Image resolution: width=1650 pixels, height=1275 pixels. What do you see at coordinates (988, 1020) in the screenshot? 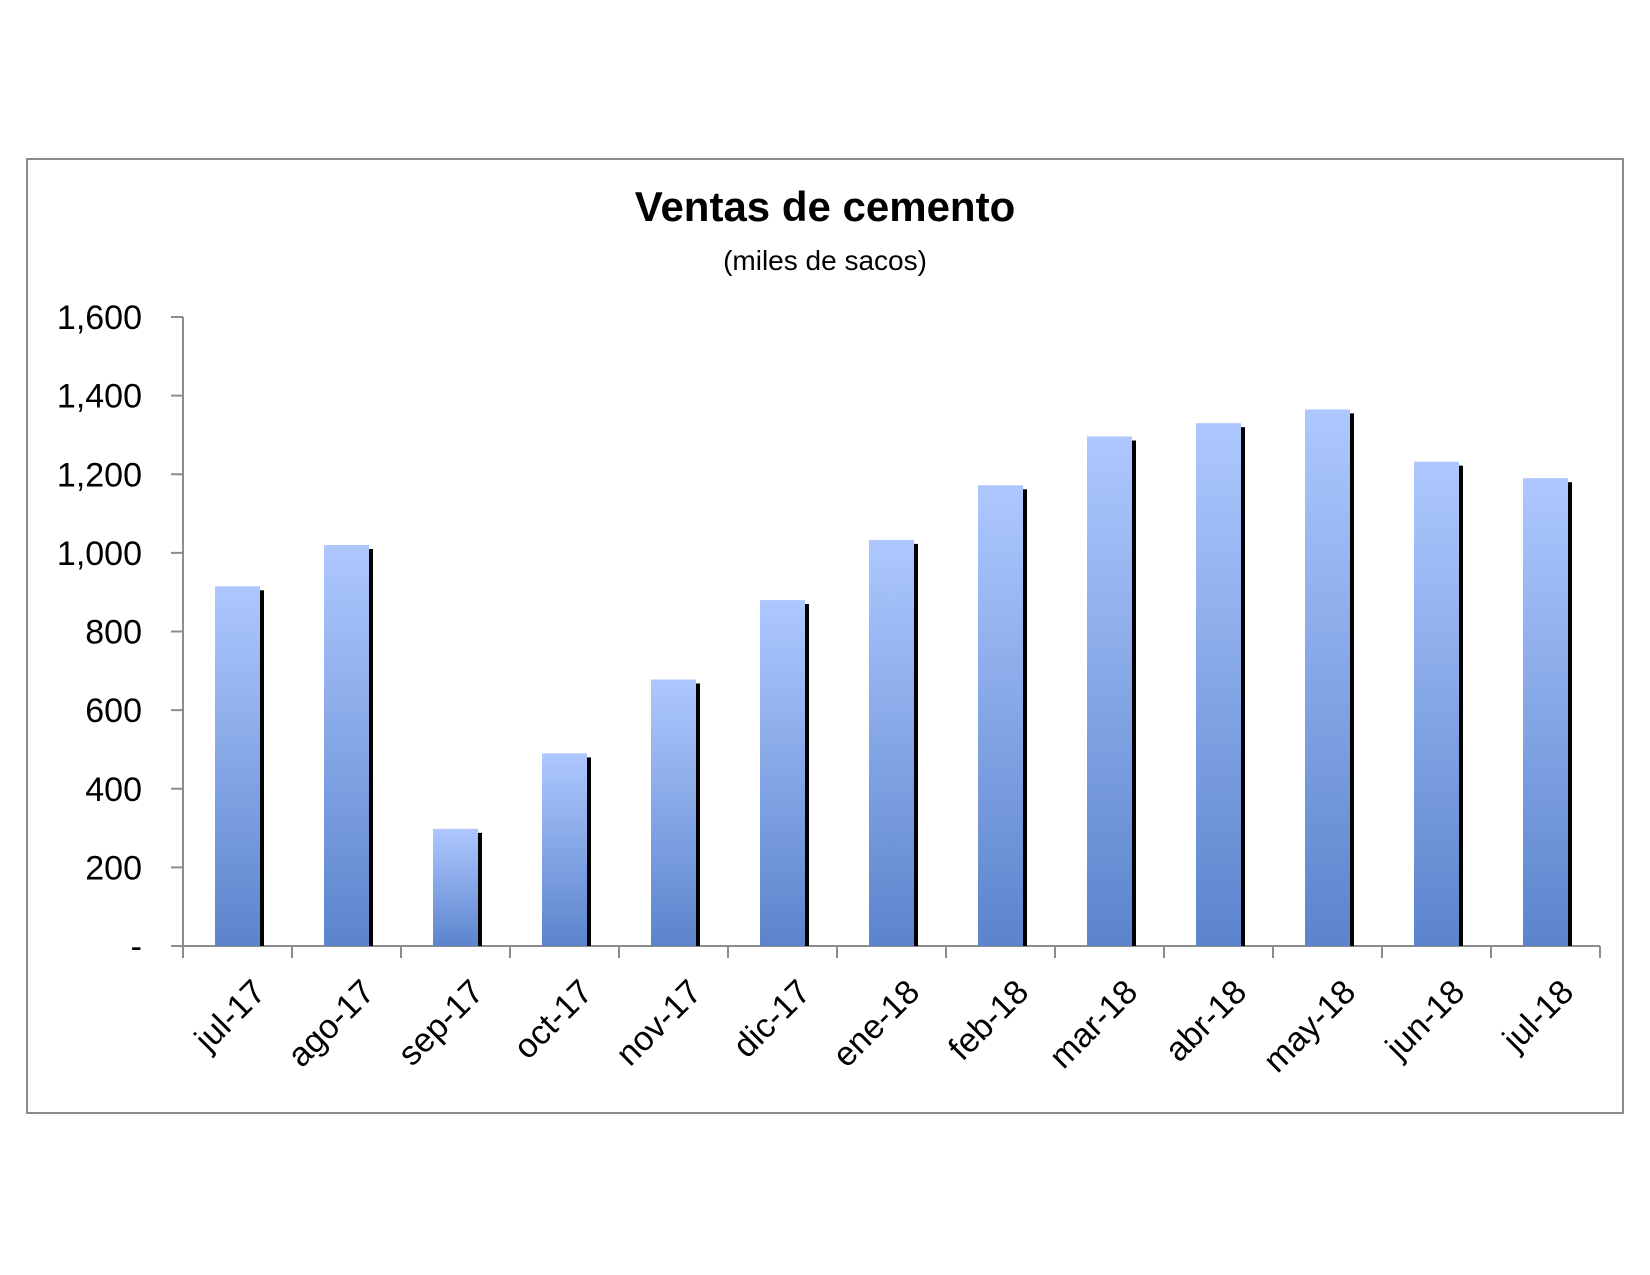
I see `x-tick-label: feb-18` at bounding box center [988, 1020].